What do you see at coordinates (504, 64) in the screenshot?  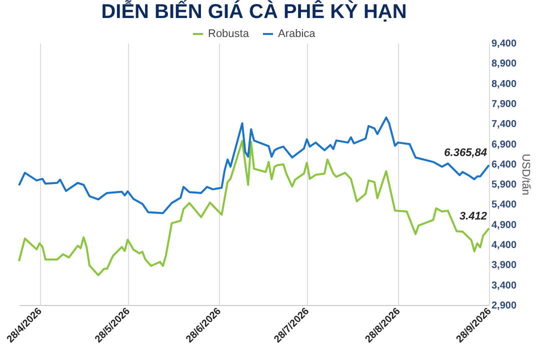 I see `y-tick-label: 8,900` at bounding box center [504, 64].